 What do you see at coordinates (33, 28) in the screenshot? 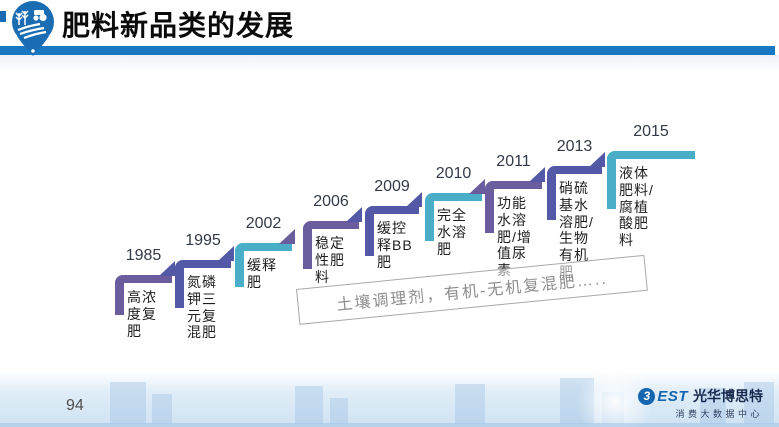
I see `agriculture-pin-logo-icon` at bounding box center [33, 28].